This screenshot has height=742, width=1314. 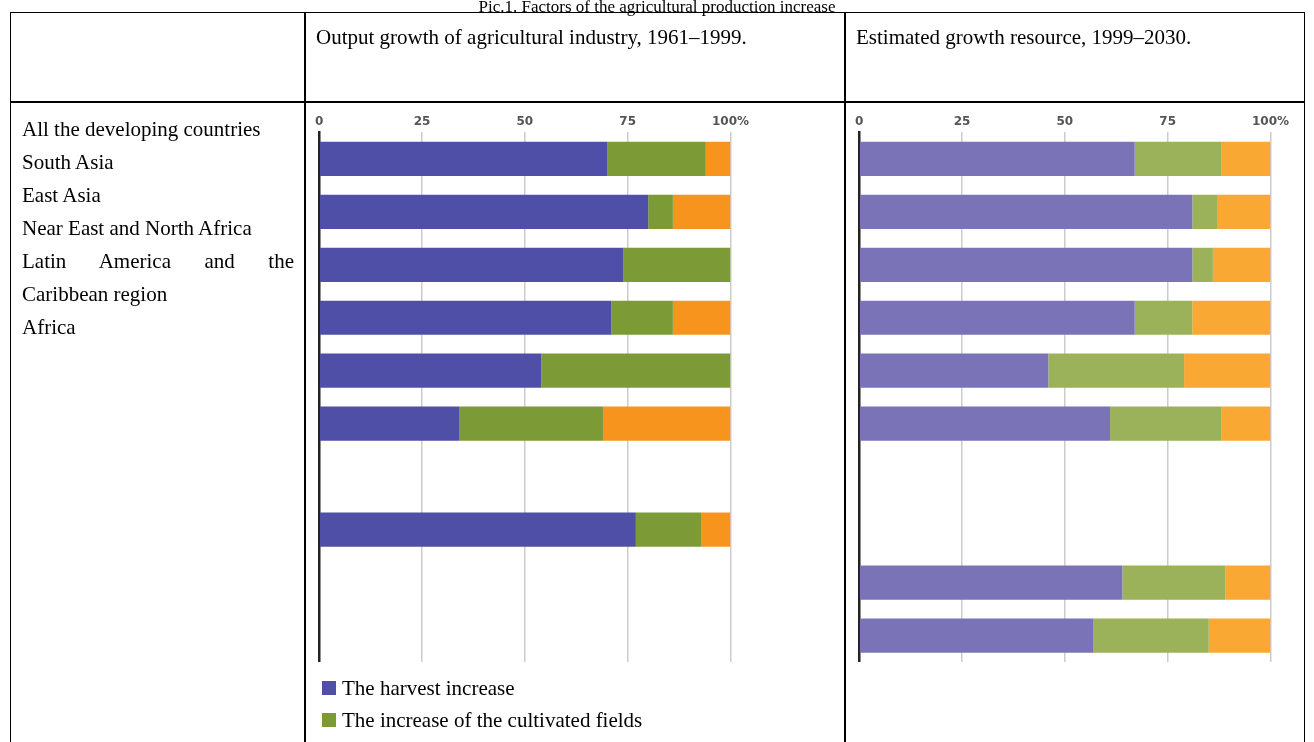 I want to click on legend-label: The increase of the cultivated fields, so click(x=492, y=720).